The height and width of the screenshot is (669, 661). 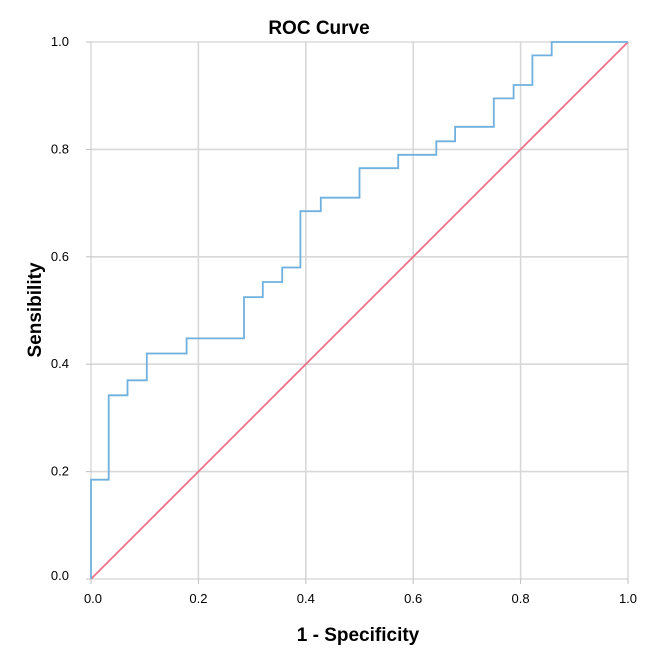 What do you see at coordinates (60, 575) in the screenshot?
I see `y-tick-label: 0.0` at bounding box center [60, 575].